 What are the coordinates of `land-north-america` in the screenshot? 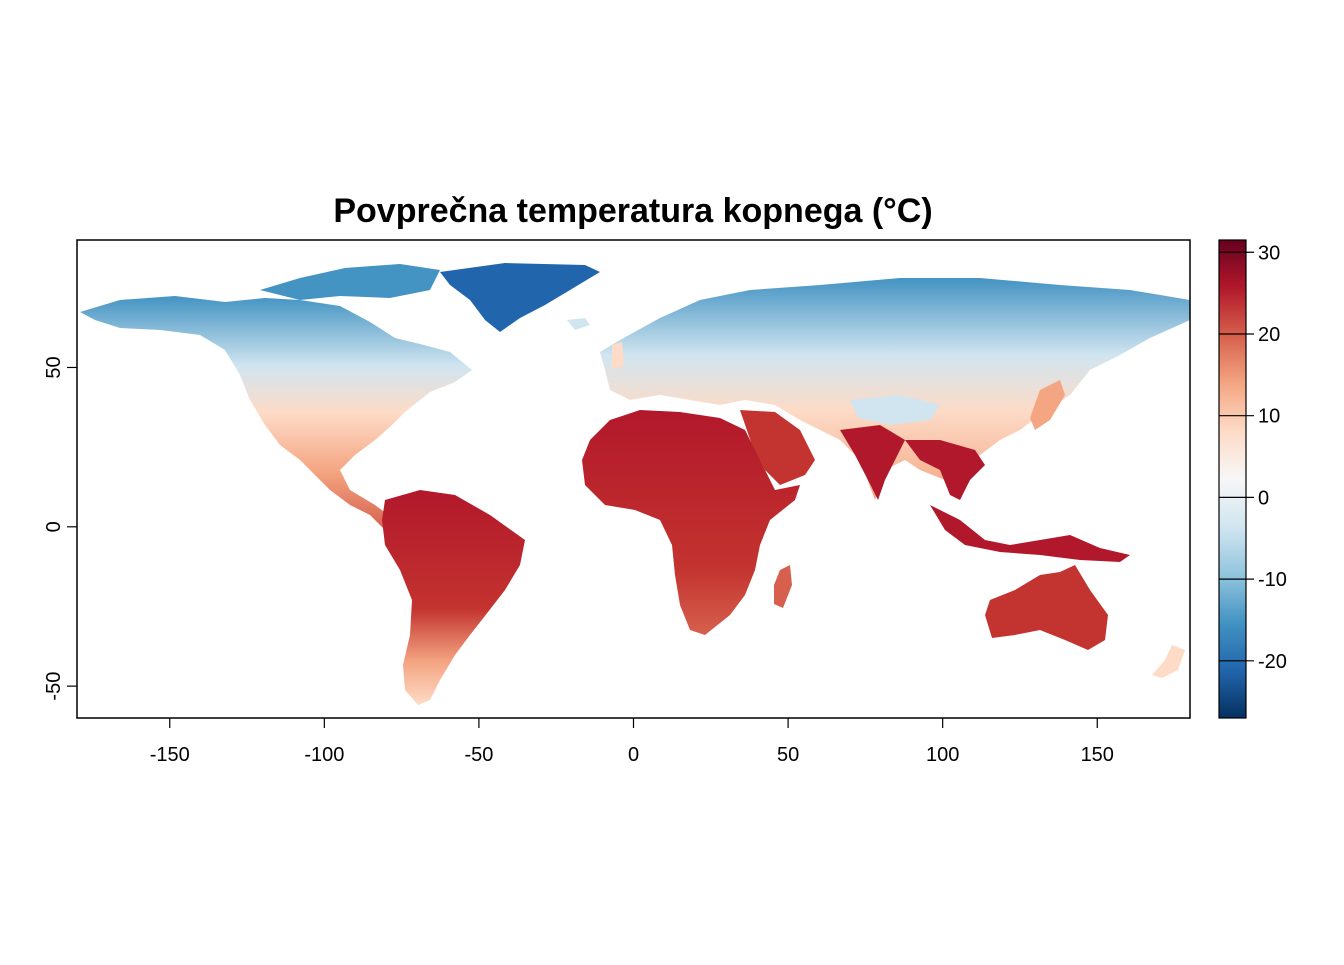 It's located at (276, 413).